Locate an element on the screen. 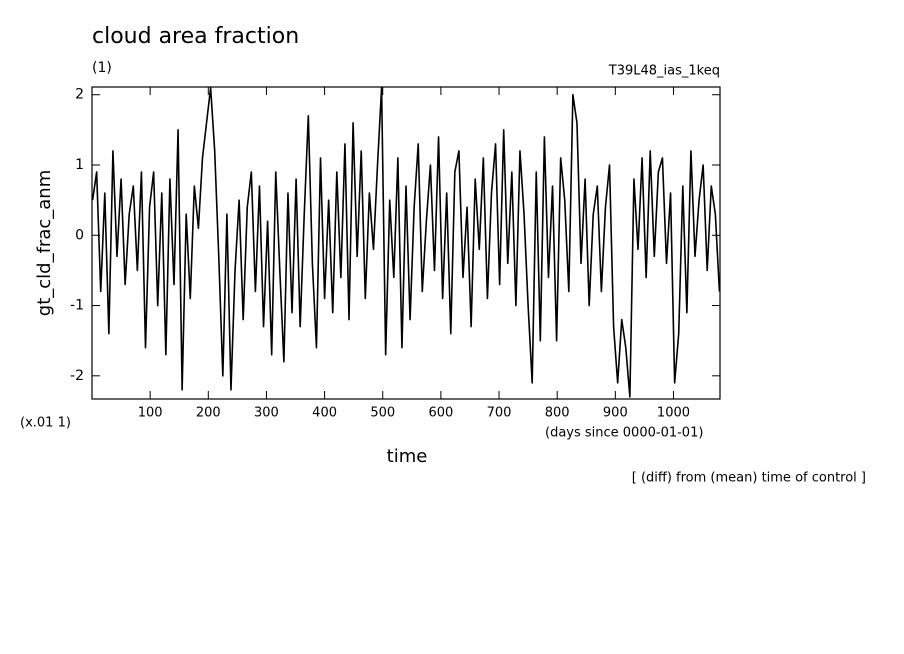 Image resolution: width=904 pixels, height=654 pixels. x-tick-label: 400 is located at coordinates (324, 413).